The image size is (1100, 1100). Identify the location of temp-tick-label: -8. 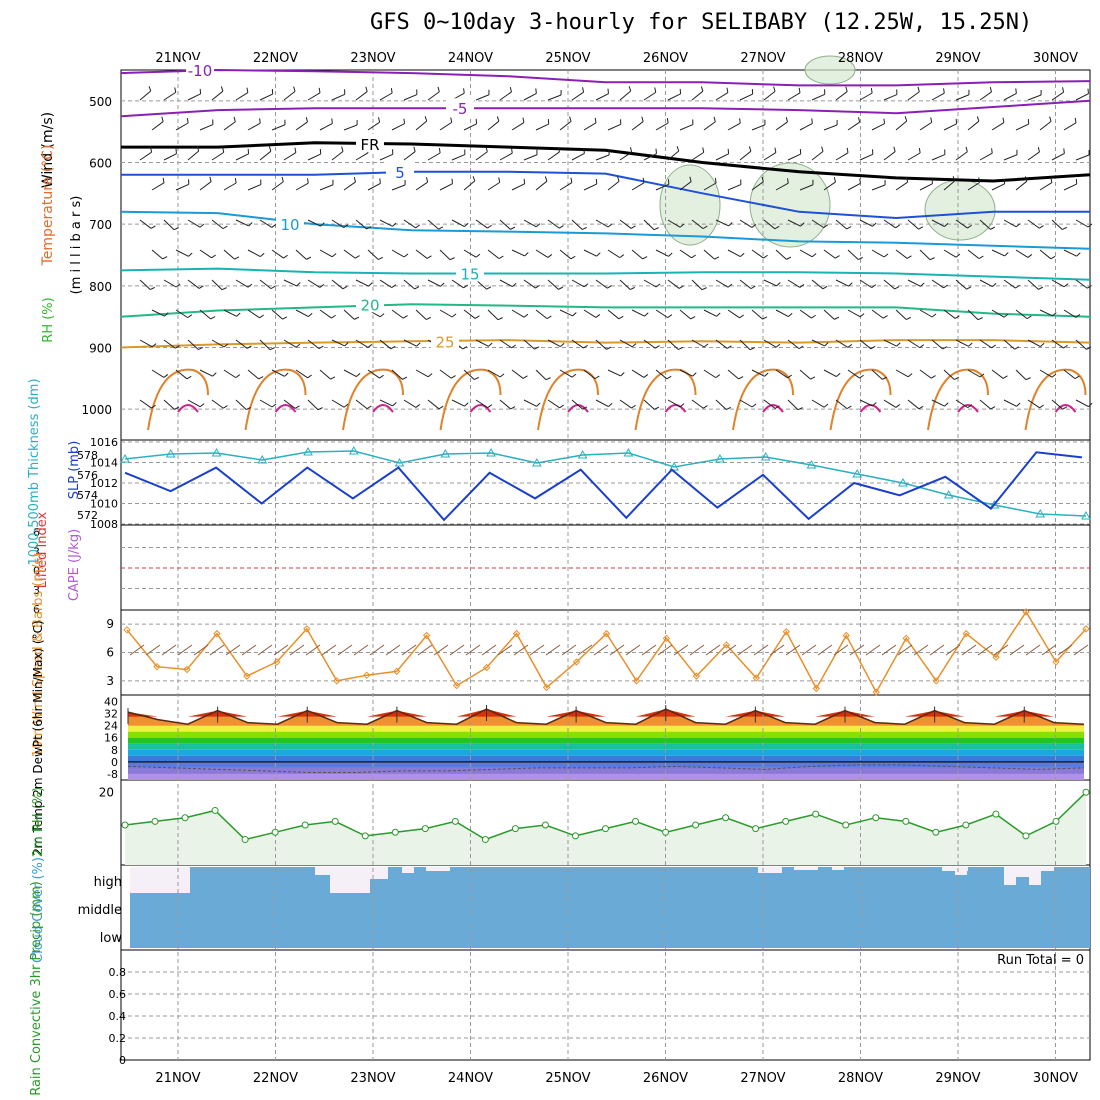
(112, 774).